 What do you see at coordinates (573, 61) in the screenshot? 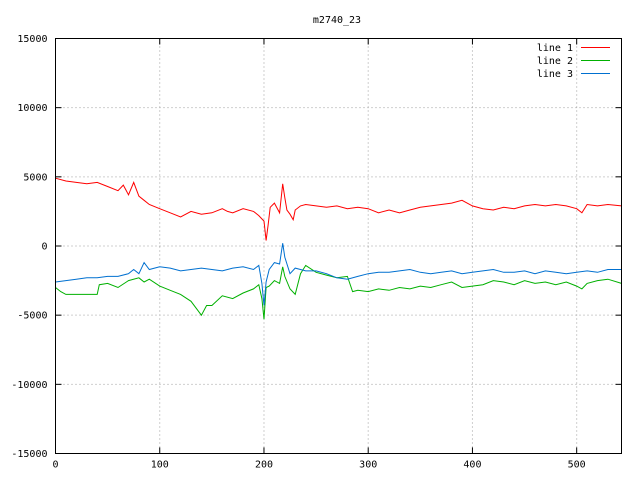
I see `legend: line 1 line 2 line 3` at bounding box center [573, 61].